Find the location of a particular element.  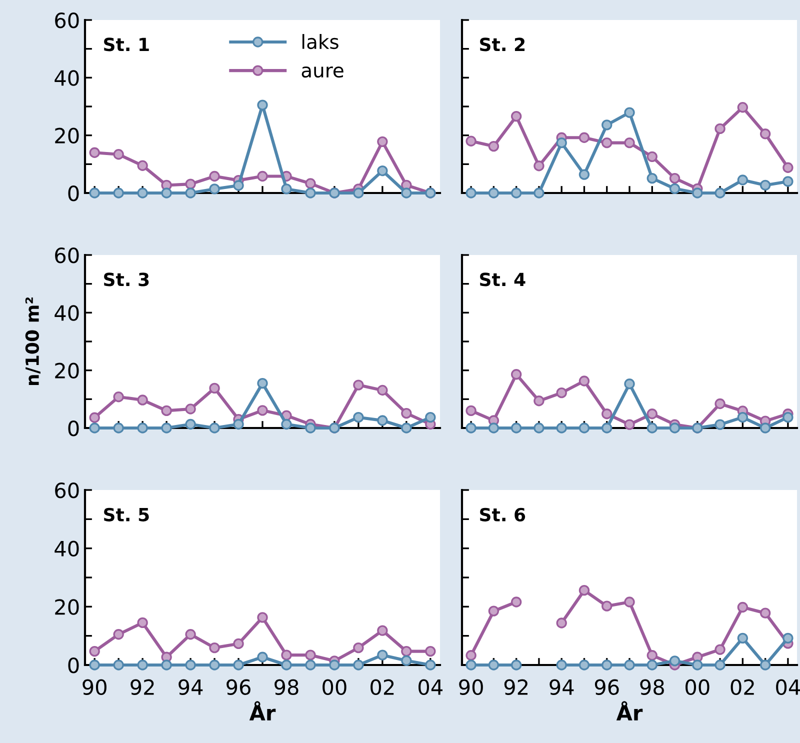

legend-label: aure is located at coordinates (323, 72).